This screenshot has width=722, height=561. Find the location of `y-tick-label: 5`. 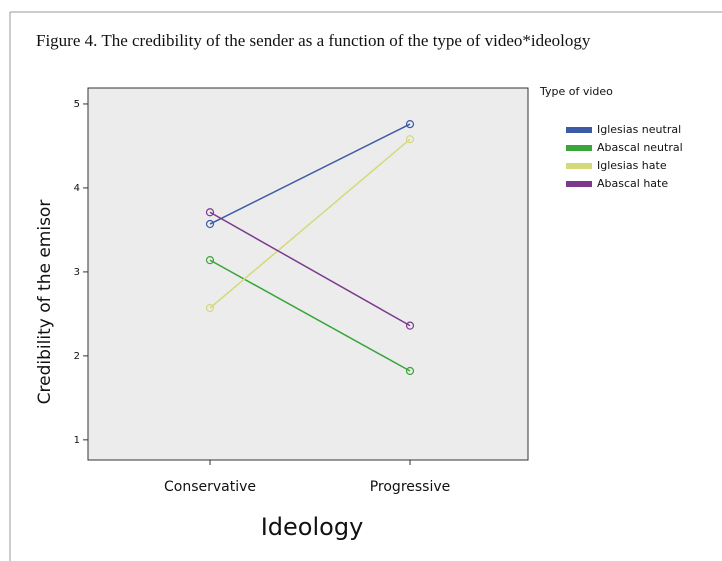

y-tick-label: 5 is located at coordinates (77, 104).